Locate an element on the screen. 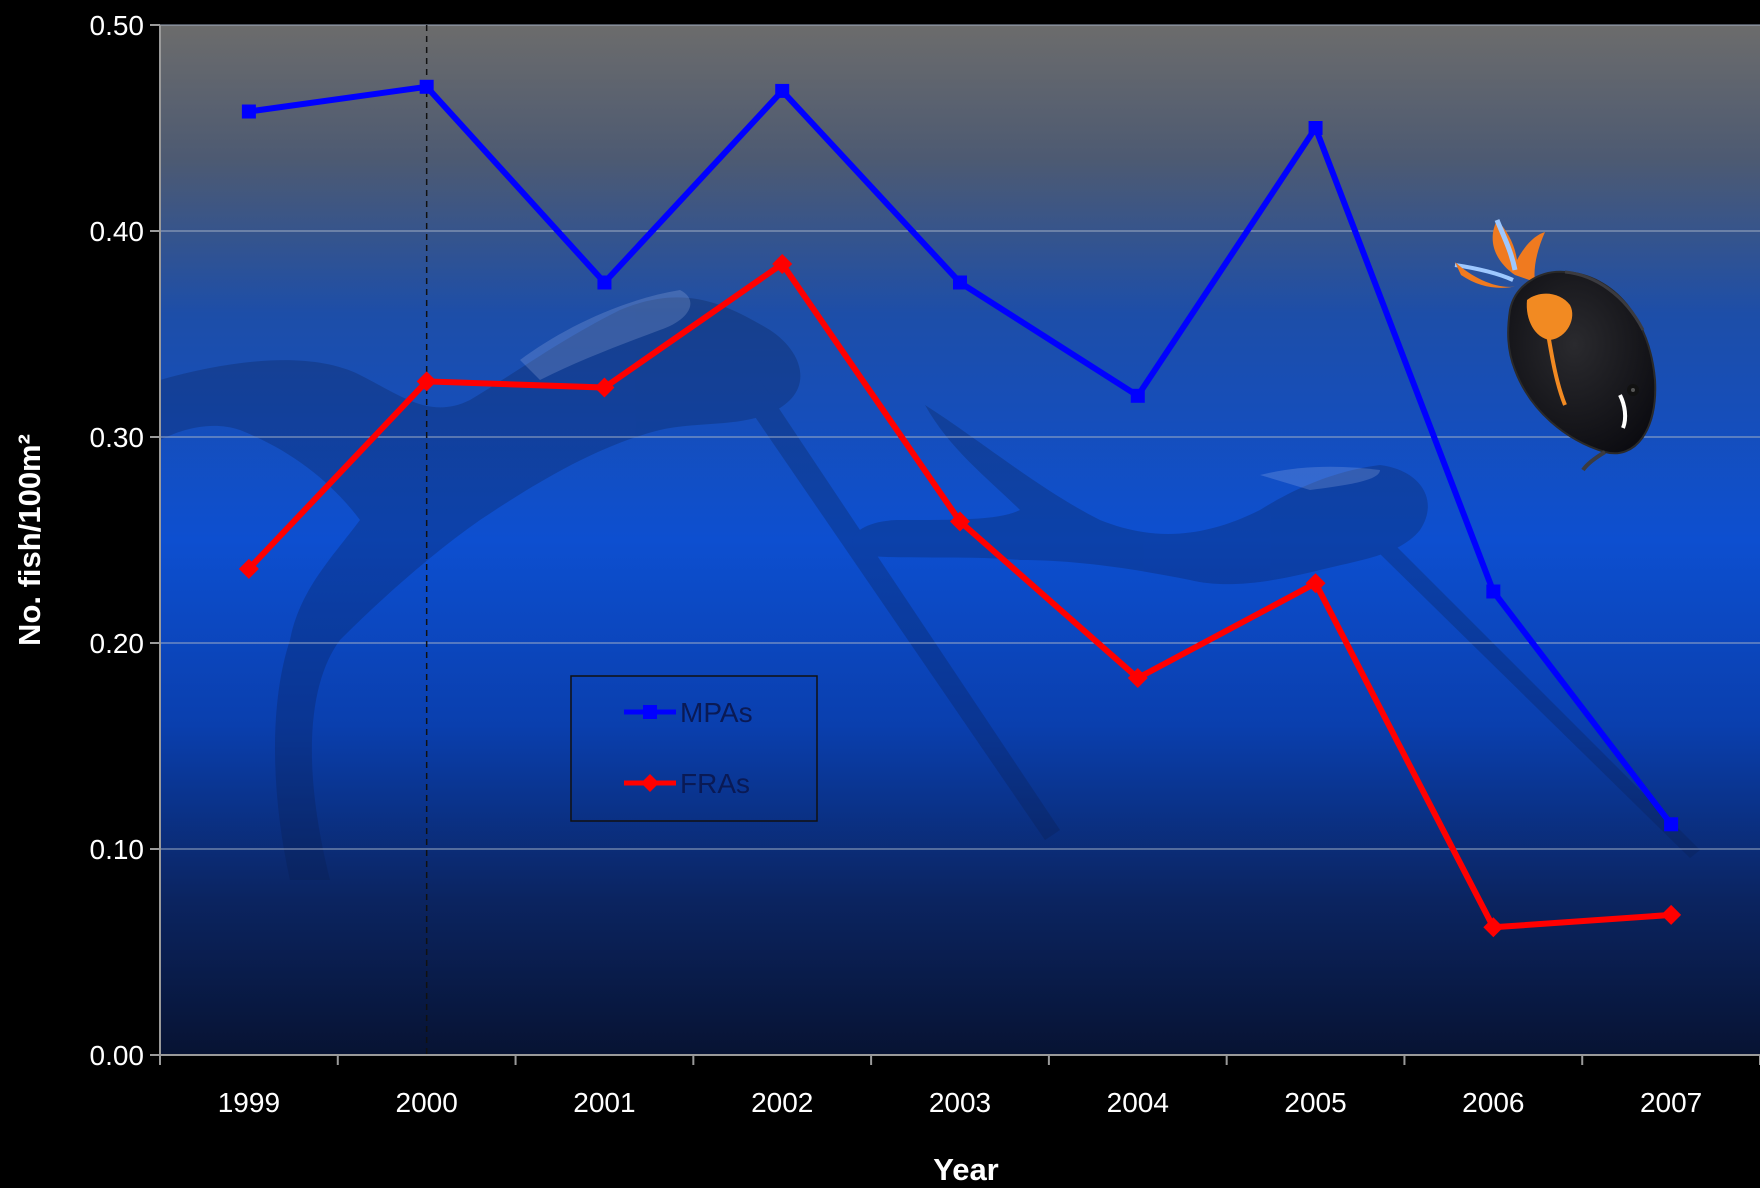  legend-item-fras: FRAs is located at coordinates (687, 783).